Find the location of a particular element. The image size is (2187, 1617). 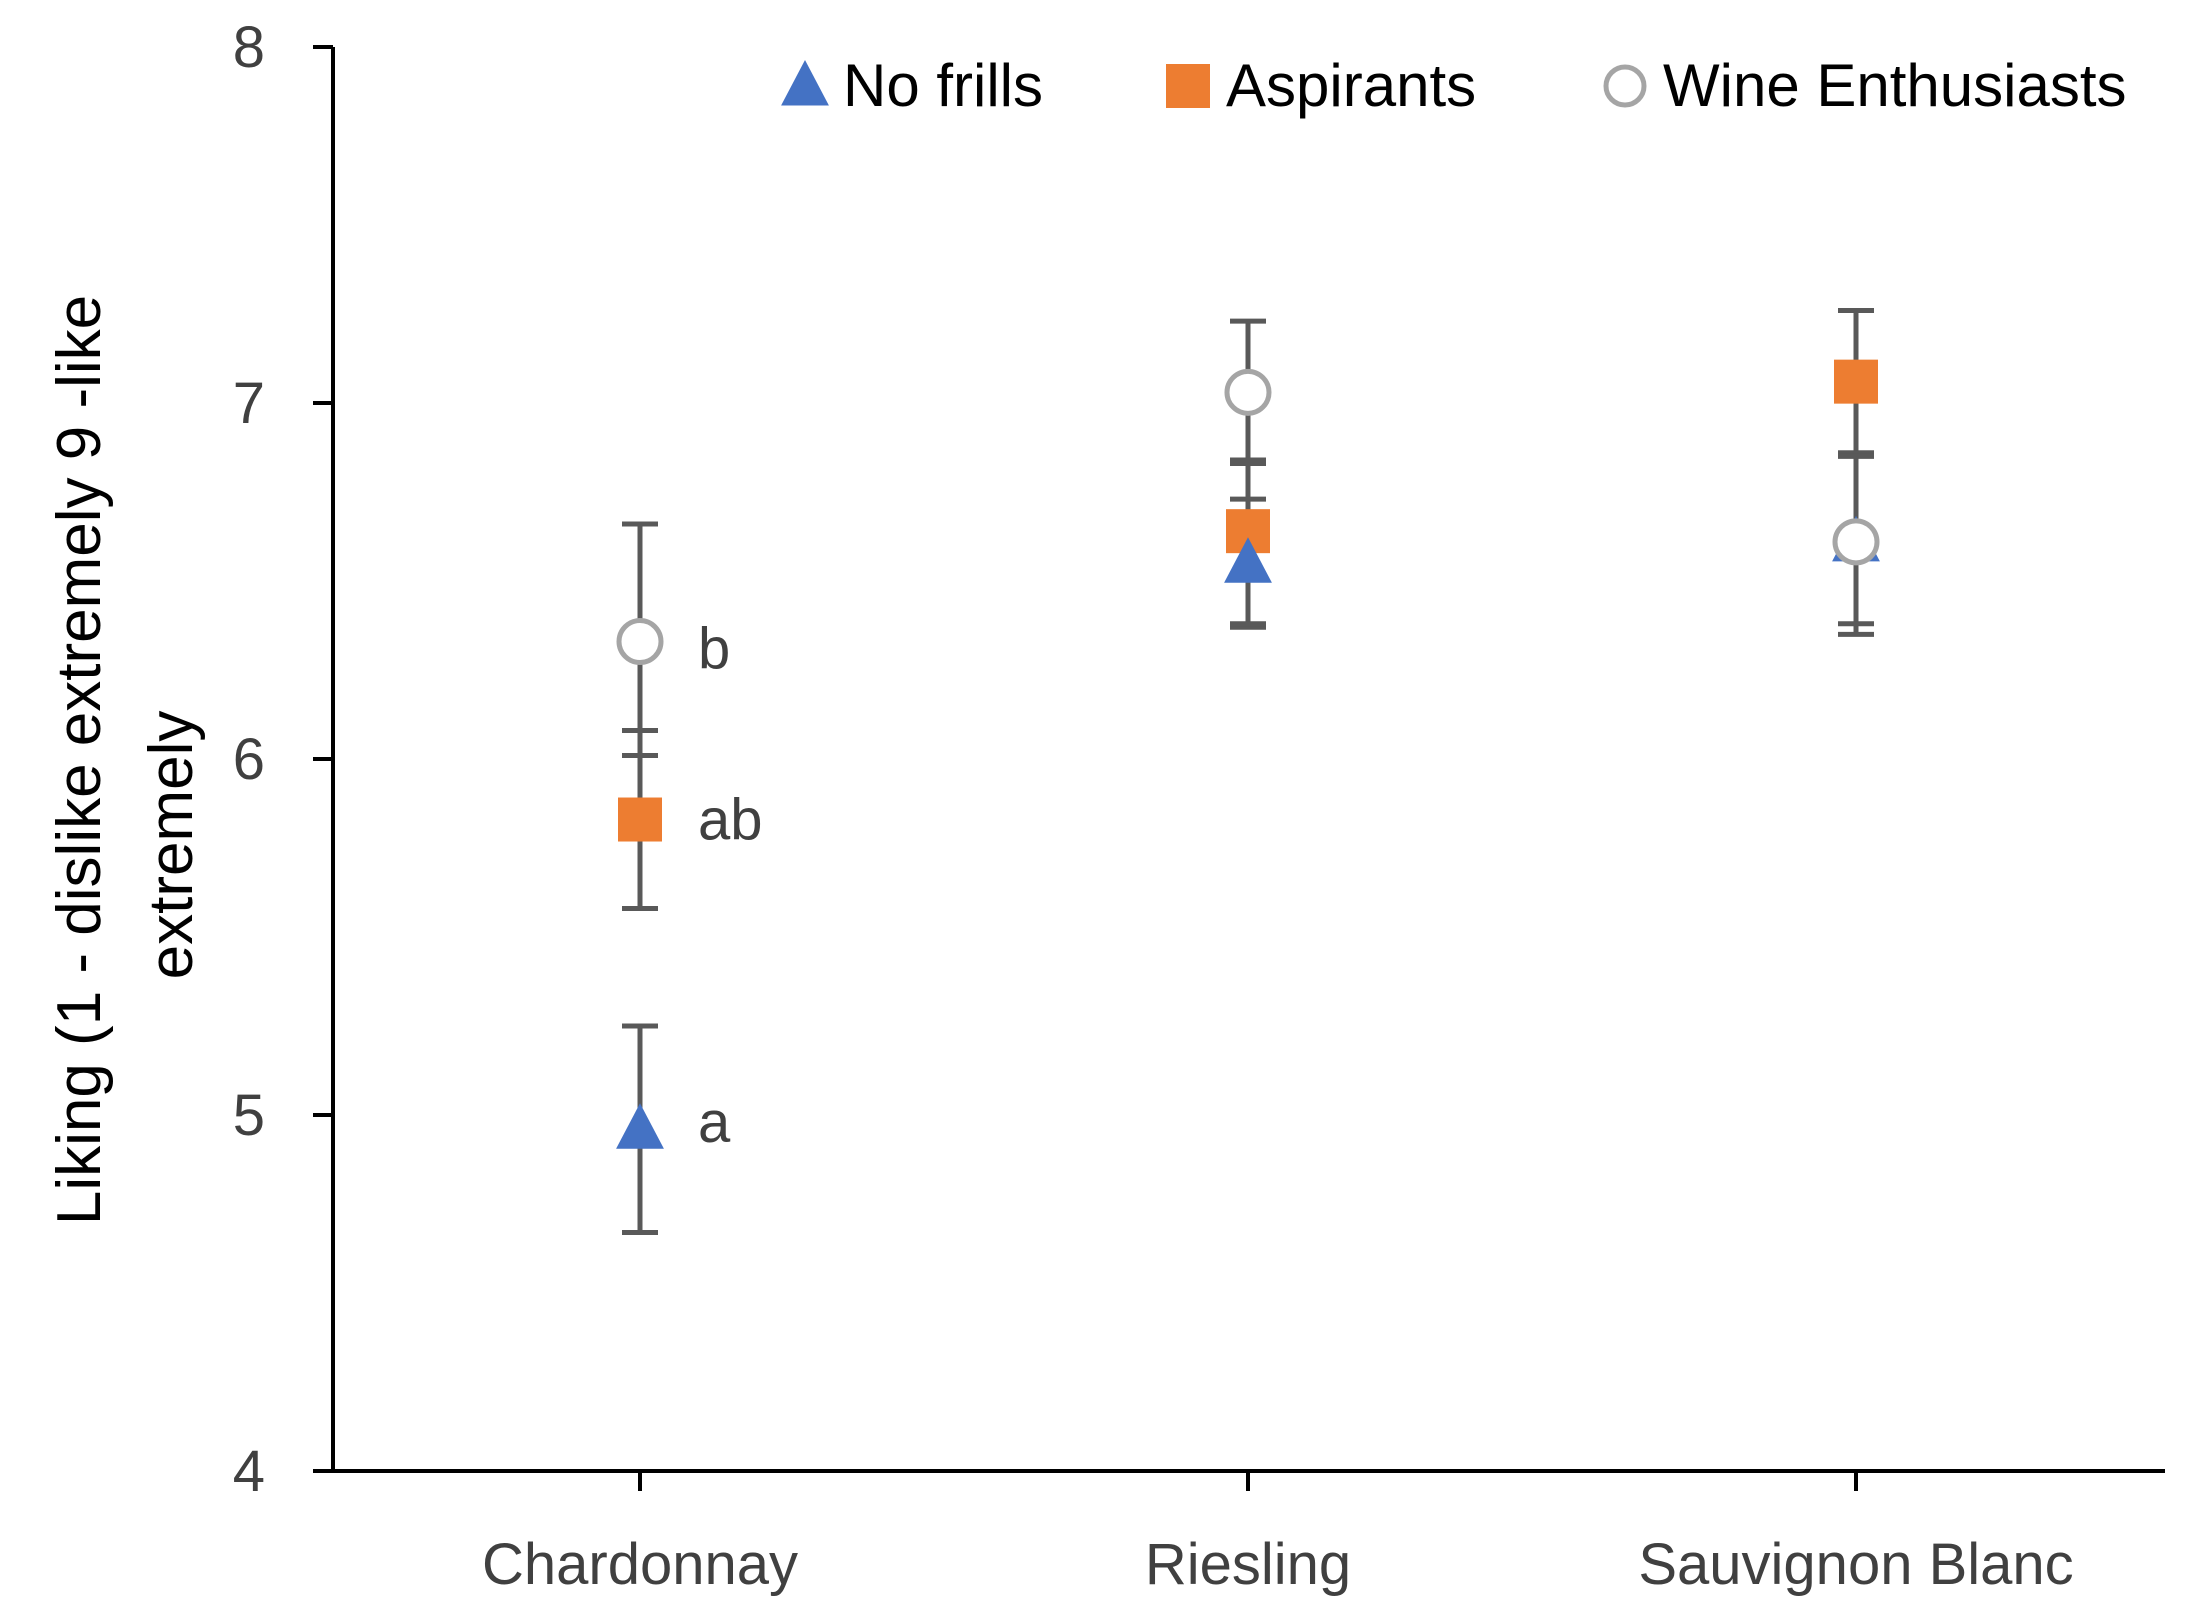

y-tick-label: 5 is located at coordinates (249, 1115).